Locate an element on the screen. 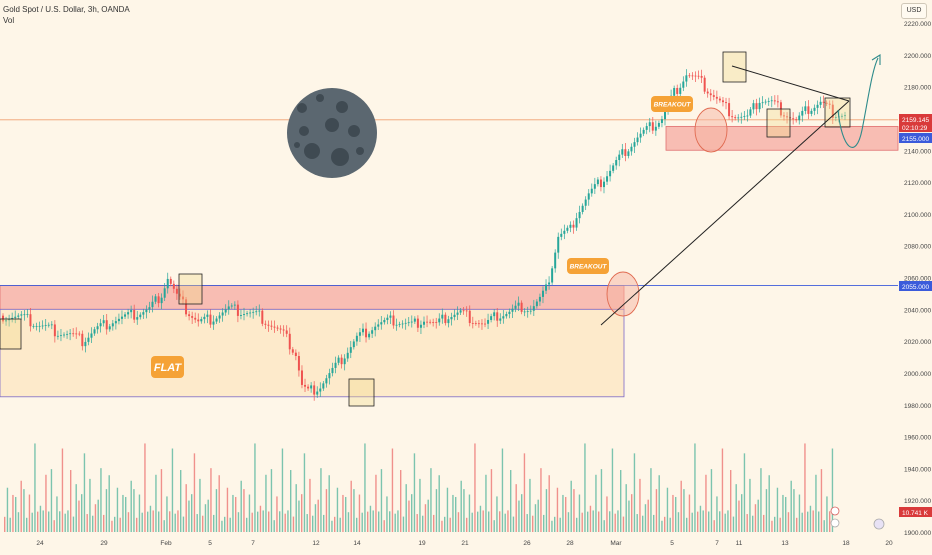 The image size is (932, 555). currency-button: USD is located at coordinates (914, 11).